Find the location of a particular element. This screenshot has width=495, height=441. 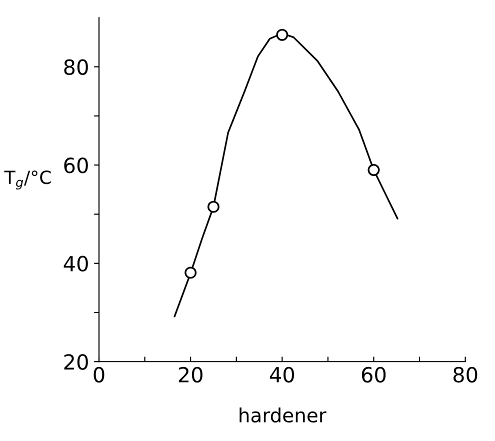

y-tick-label: 20 is located at coordinates (76, 362).